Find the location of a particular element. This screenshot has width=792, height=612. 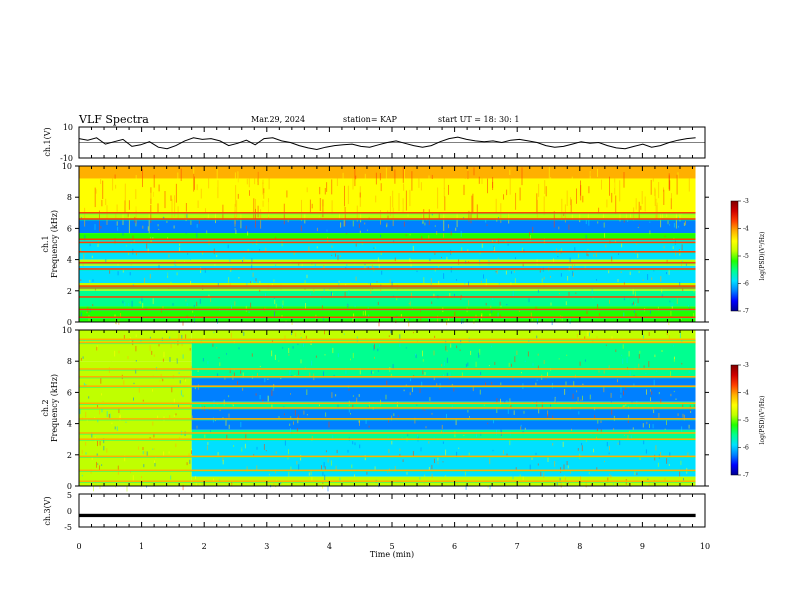

spec-ytick-label: 0 is located at coordinates (69, 322).